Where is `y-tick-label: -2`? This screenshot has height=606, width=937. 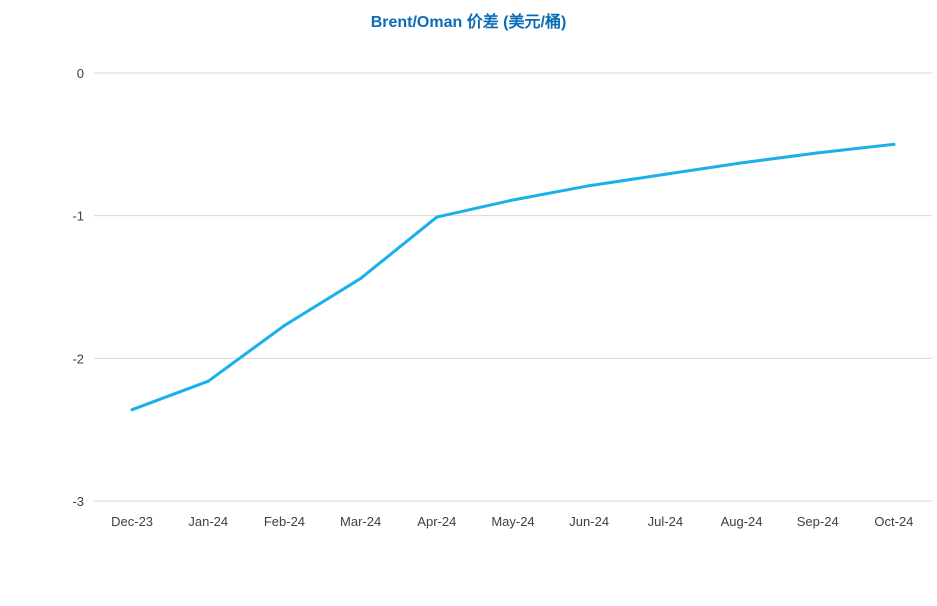 y-tick-label: -2 is located at coordinates (78, 358).